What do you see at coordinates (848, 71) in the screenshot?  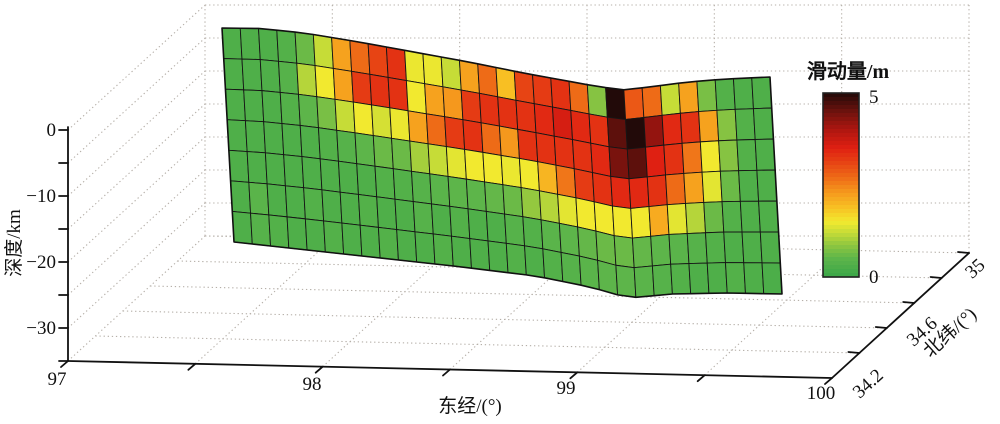 I see `colorbar-title: 滑动量/m` at bounding box center [848, 71].